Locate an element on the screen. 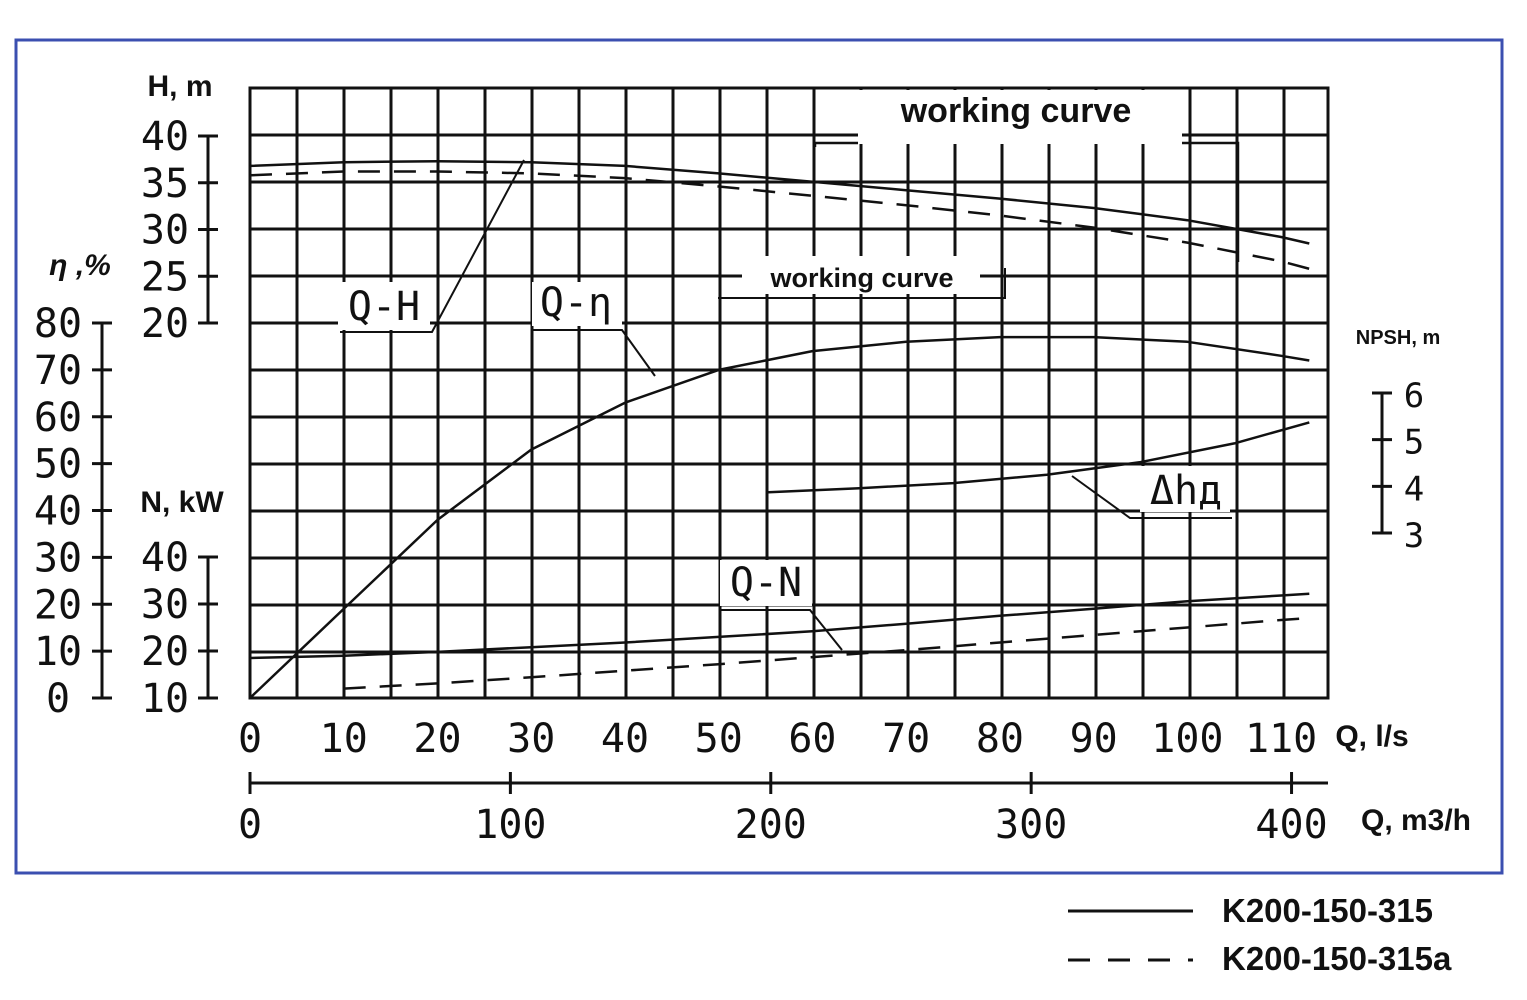 This screenshot has width=1527, height=1000. legend: K200-150-315 K200-150-315a is located at coordinates (1260, 934).